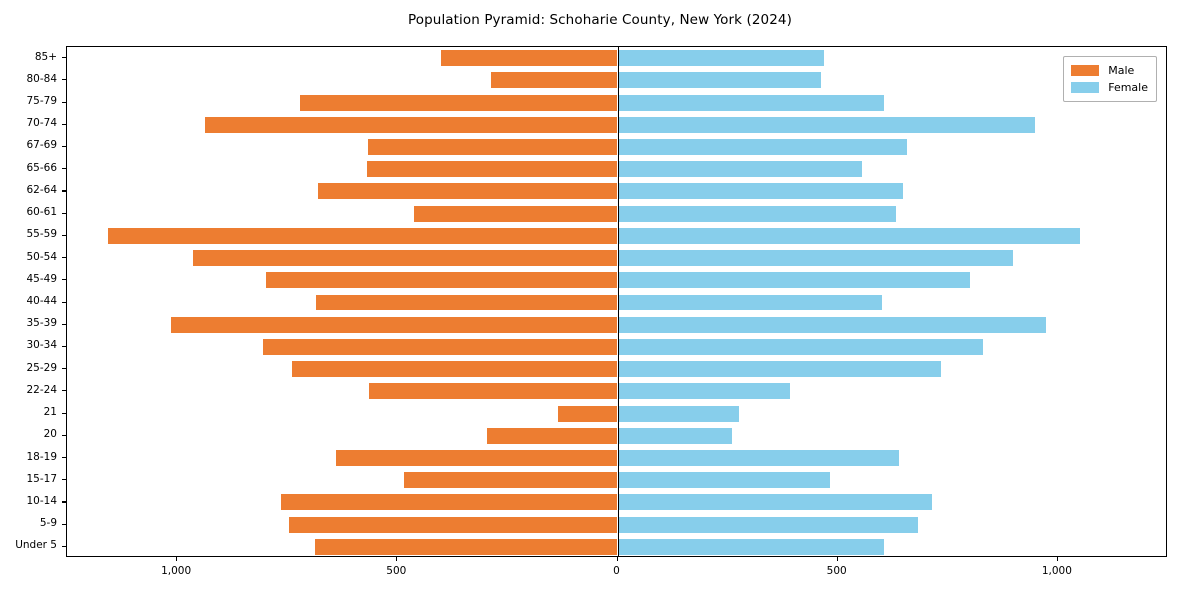  Describe the element at coordinates (41, 145) in the screenshot. I see `y-axis-tick-label: 67-69` at that location.